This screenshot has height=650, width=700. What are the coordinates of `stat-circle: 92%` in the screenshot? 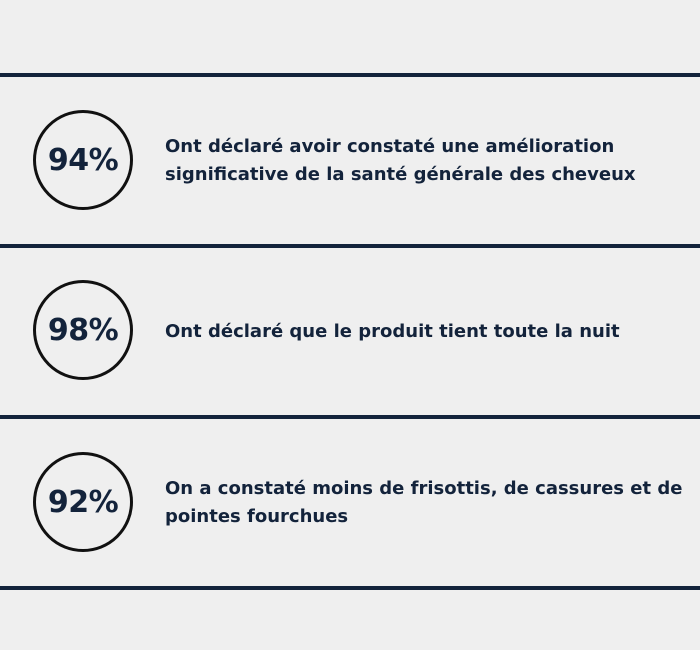 It's located at (83, 502).